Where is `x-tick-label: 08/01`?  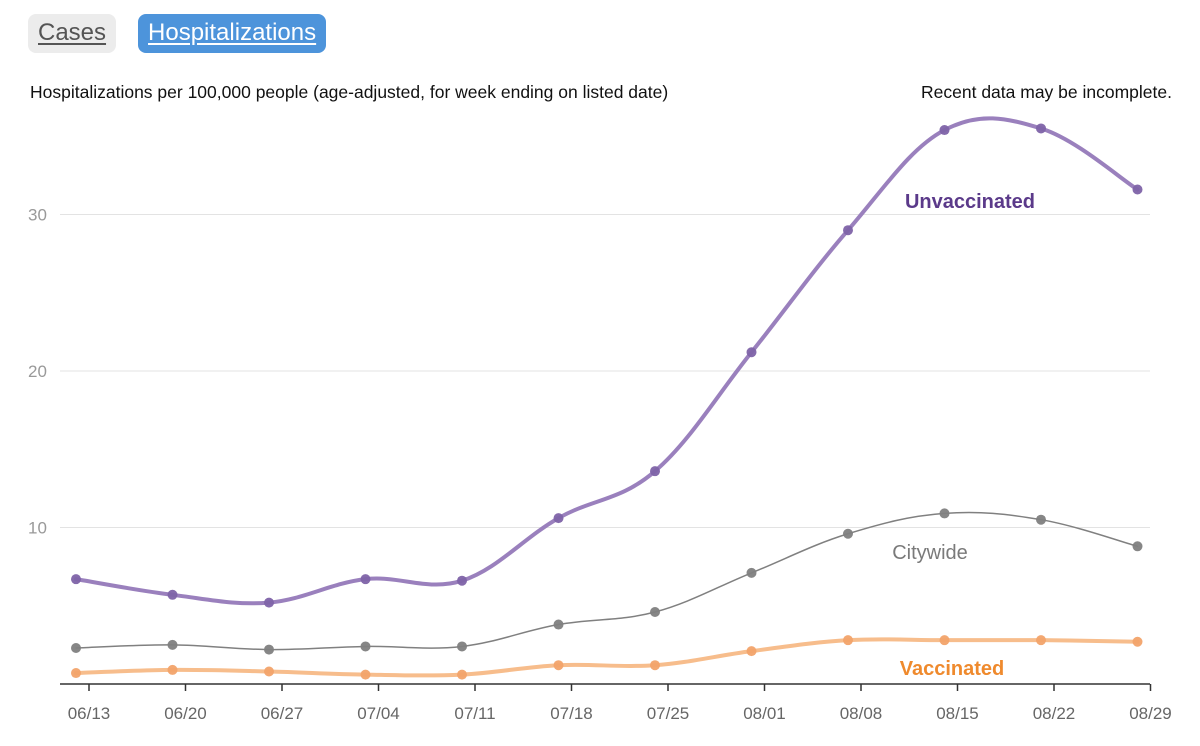
x-tick-label: 08/01 is located at coordinates (764, 713).